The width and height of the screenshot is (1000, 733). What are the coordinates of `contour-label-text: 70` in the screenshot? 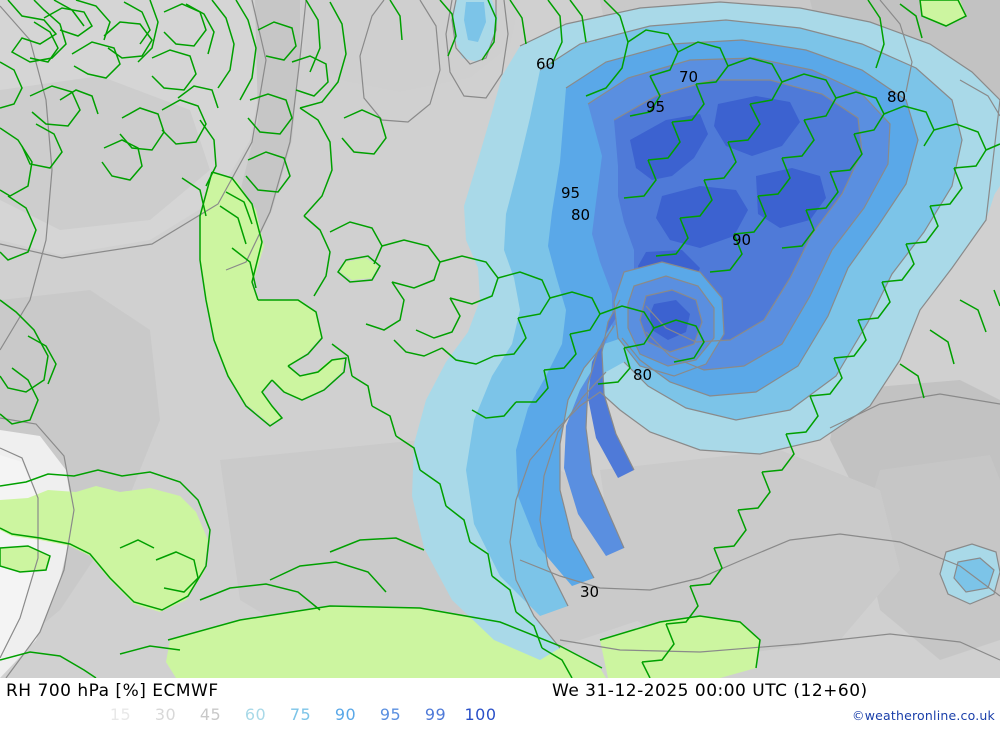 It's located at (688, 77).